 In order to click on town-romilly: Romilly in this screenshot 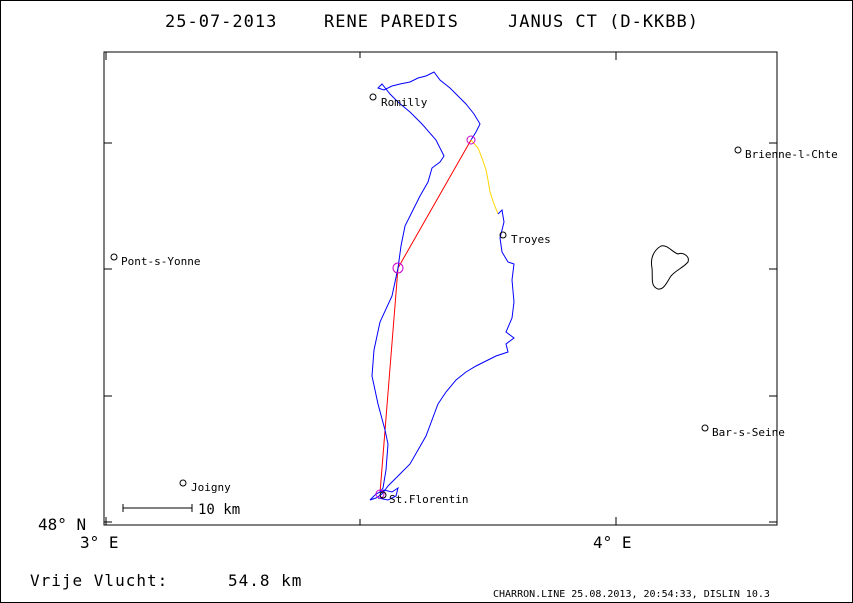, I will do `click(398, 101)`.